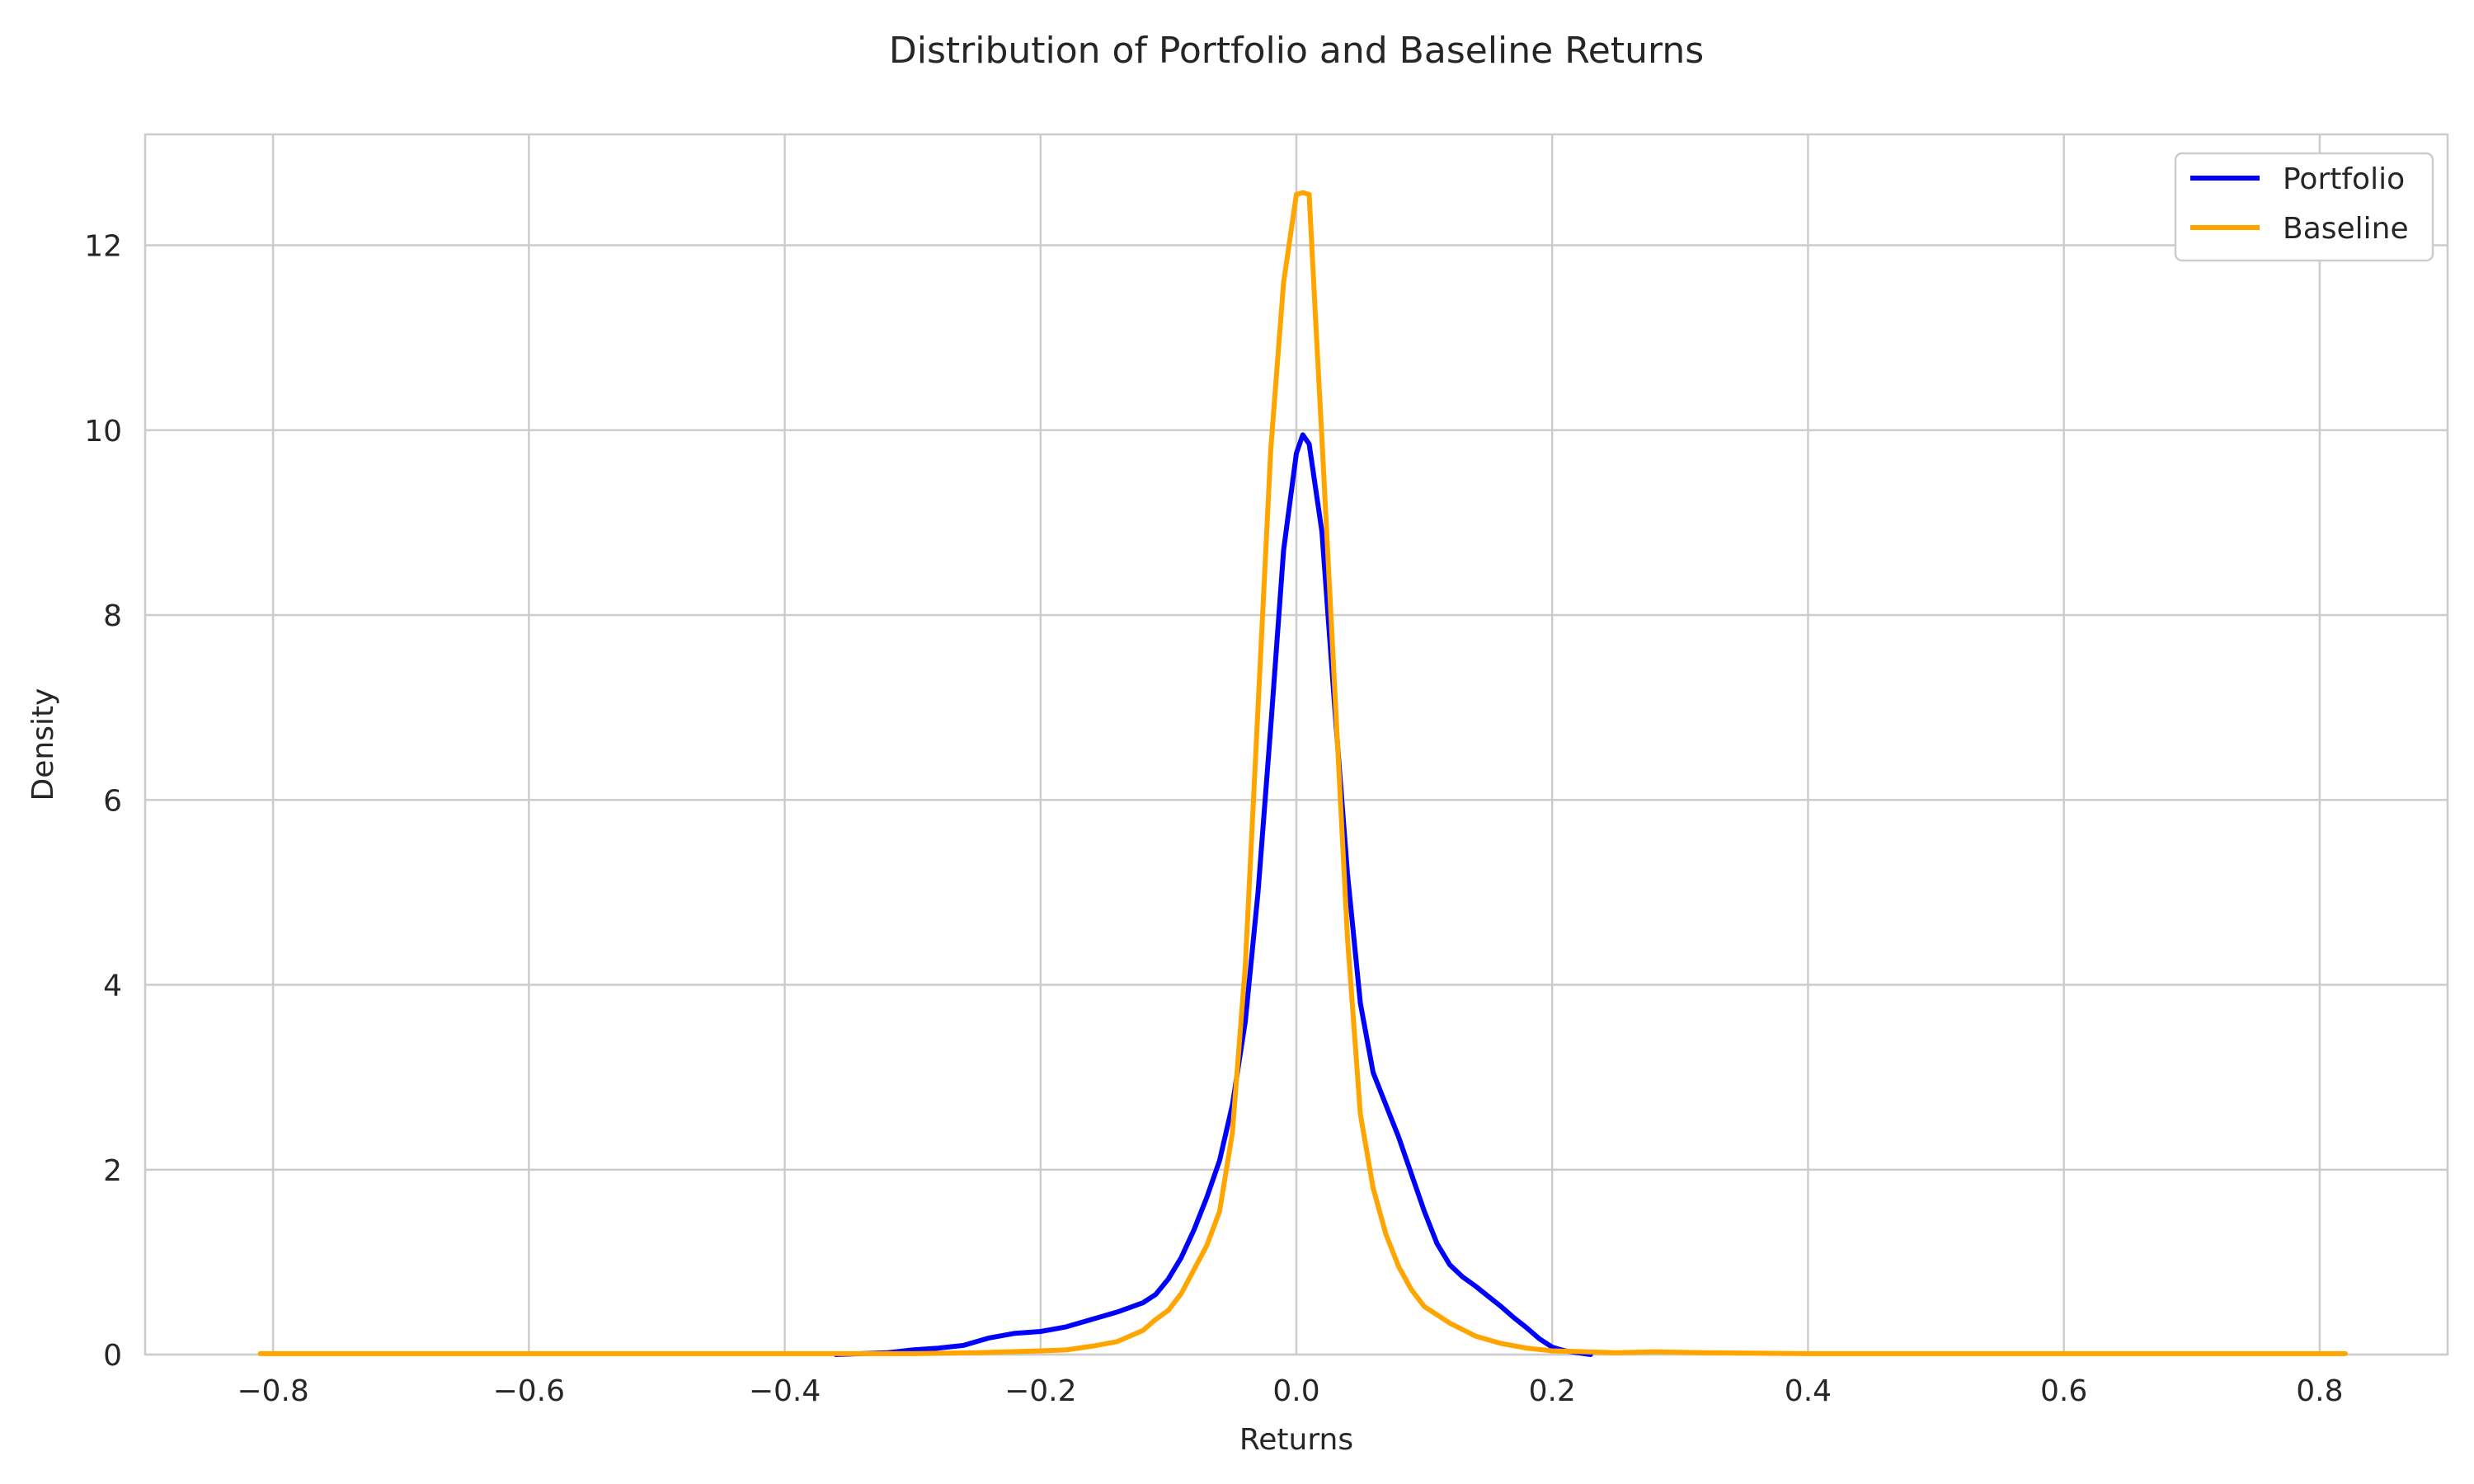 The width and height of the screenshot is (2474, 1484). I want to click on y-tick-label: 6, so click(112, 801).